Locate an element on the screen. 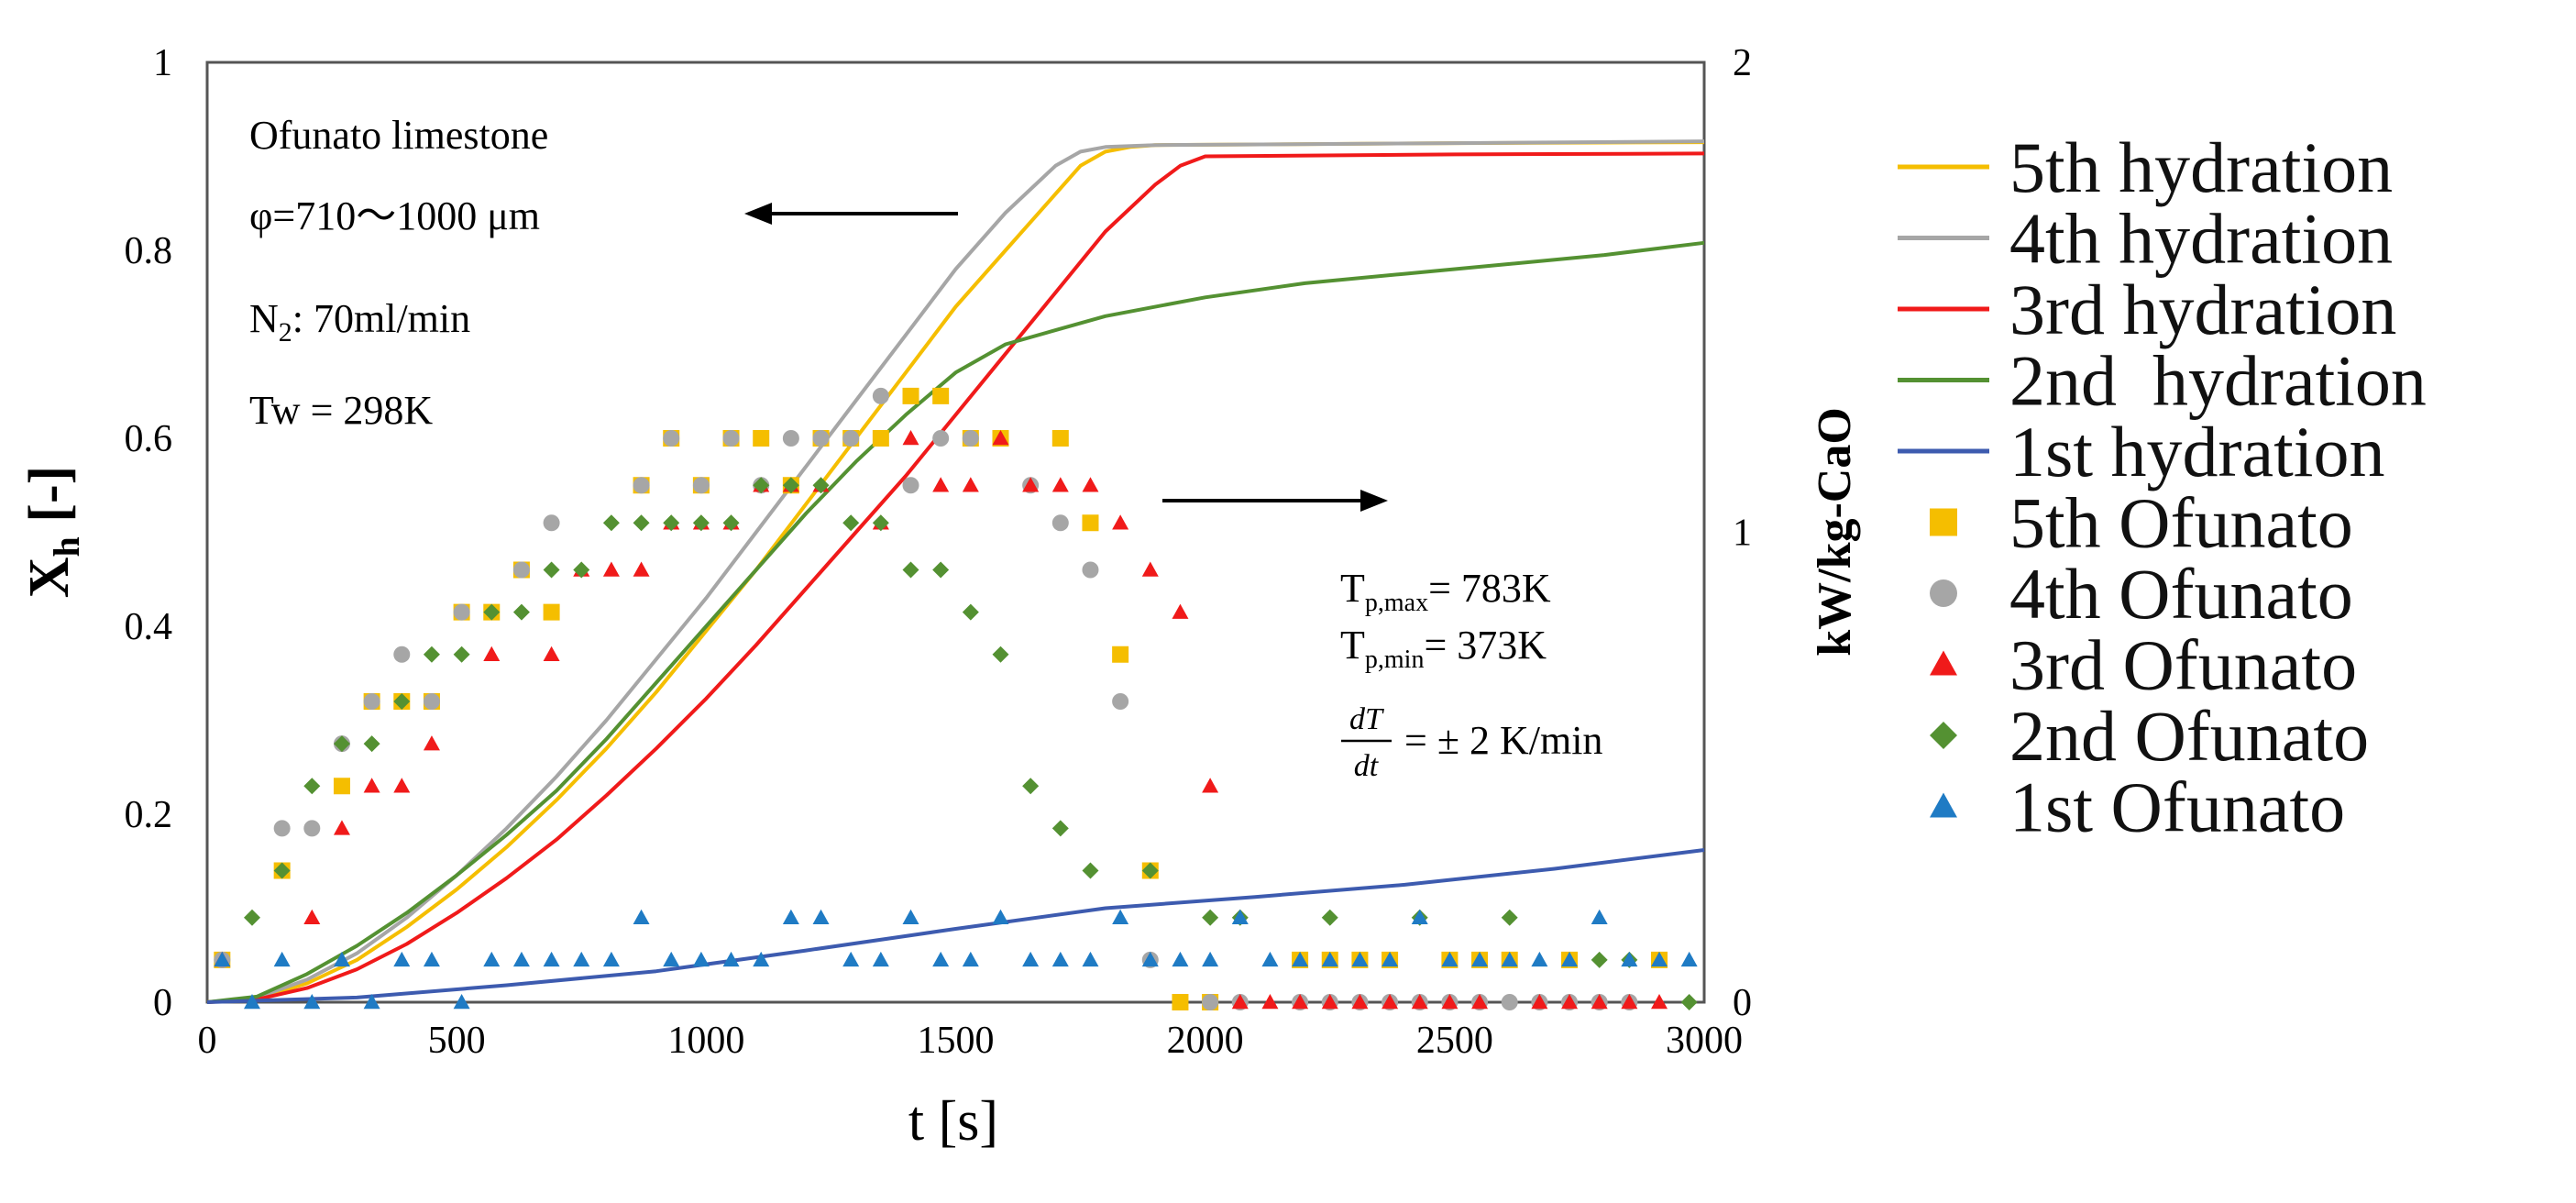 Image resolution: width=2576 pixels, height=1203 pixels. x-axis-ticks: 0 500 1000 1500 2000 2500 3000 is located at coordinates (971, 1041).